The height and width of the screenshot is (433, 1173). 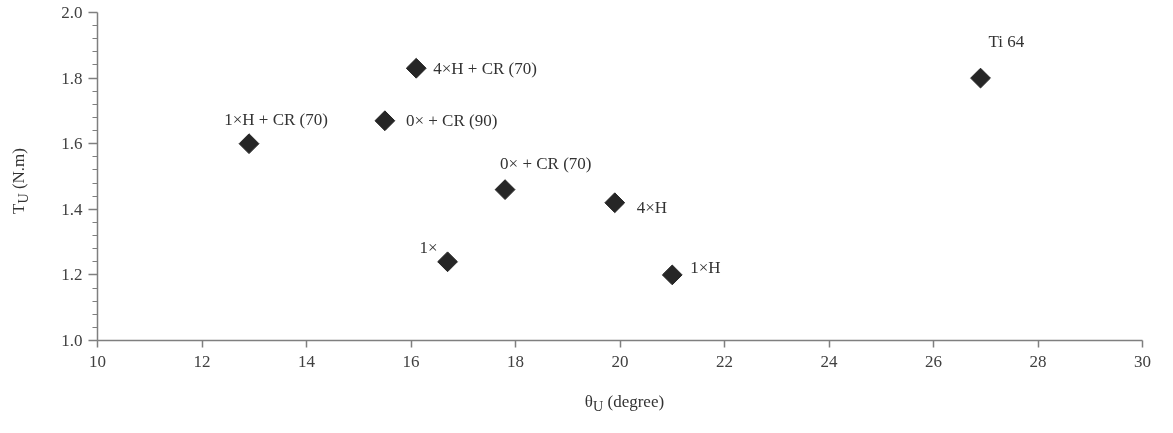 I want to click on annotation: 4×H, so click(x=652, y=208).